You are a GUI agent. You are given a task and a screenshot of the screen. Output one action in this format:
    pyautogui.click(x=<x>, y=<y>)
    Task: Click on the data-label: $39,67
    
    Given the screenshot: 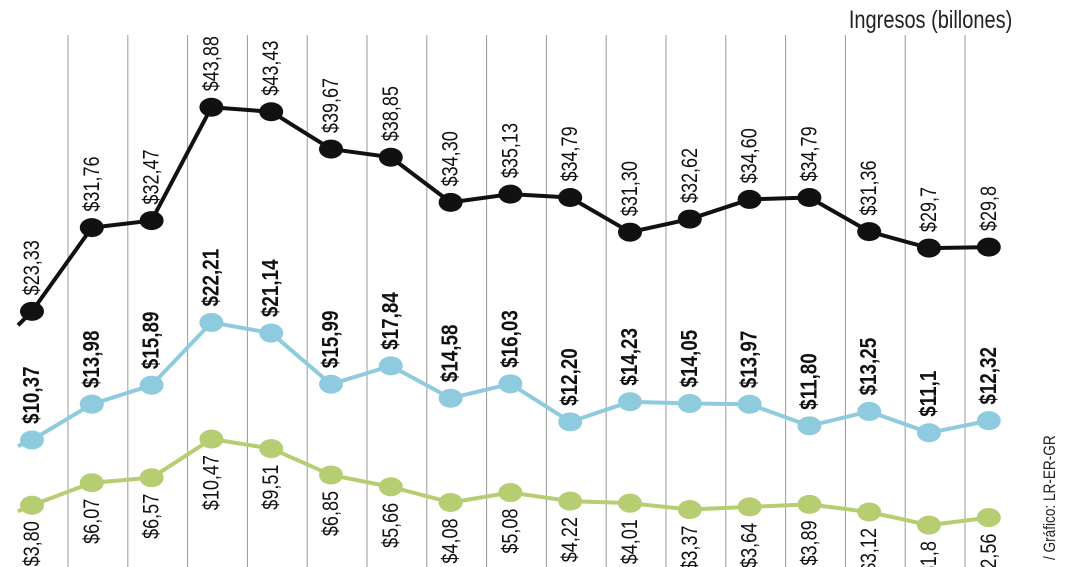 What is the action you would take?
    pyautogui.click(x=331, y=105)
    